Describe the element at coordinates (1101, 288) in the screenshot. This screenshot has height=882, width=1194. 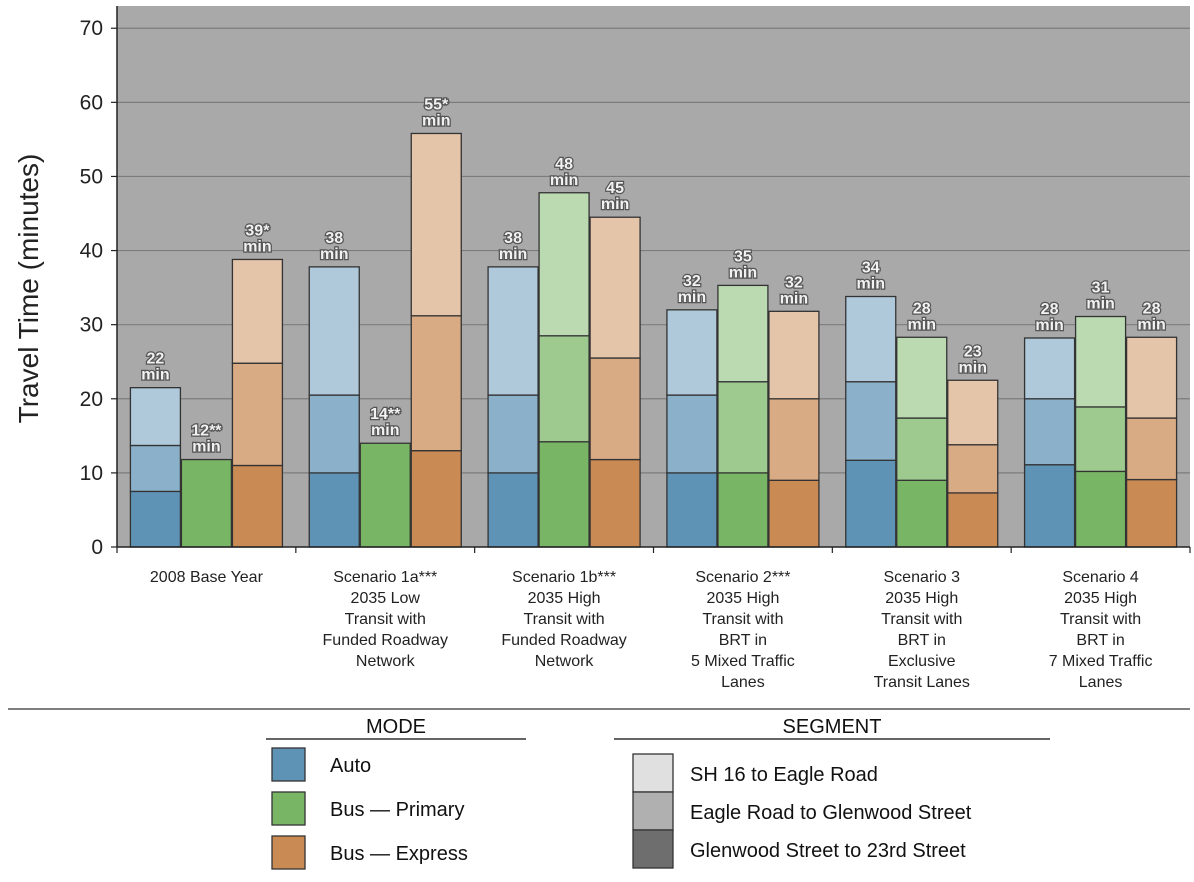
I see `bar-value-label: 31` at that location.